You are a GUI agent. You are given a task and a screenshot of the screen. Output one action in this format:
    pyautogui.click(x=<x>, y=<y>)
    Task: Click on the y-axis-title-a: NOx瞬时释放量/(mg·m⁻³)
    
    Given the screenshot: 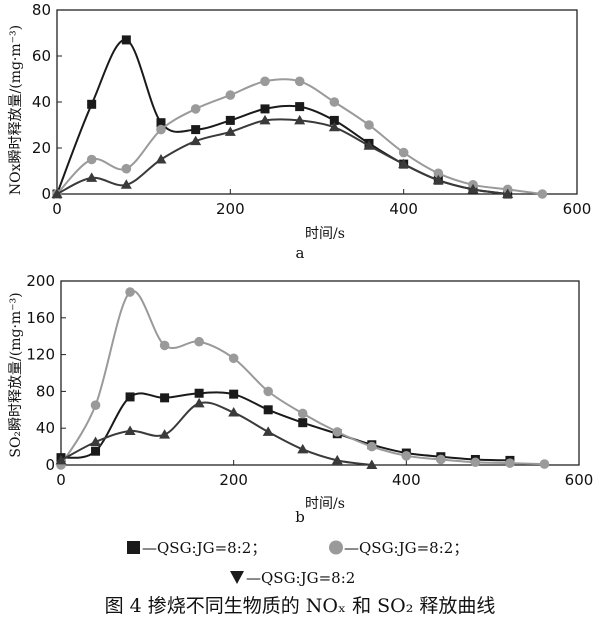 What is the action you would take?
    pyautogui.click(x=16, y=110)
    